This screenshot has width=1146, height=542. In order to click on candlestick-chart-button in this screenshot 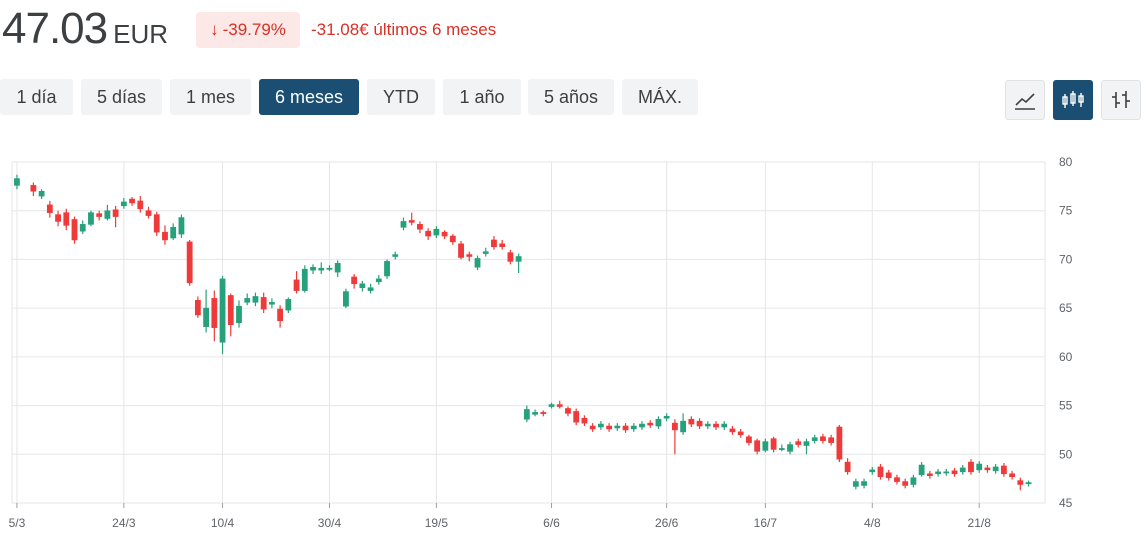, I will do `click(1073, 100)`.